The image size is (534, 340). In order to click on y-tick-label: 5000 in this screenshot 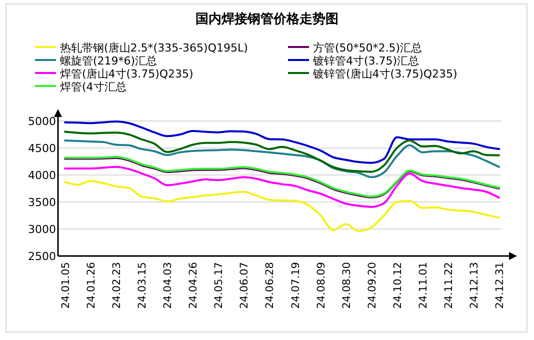, I will do `click(42, 121)`.